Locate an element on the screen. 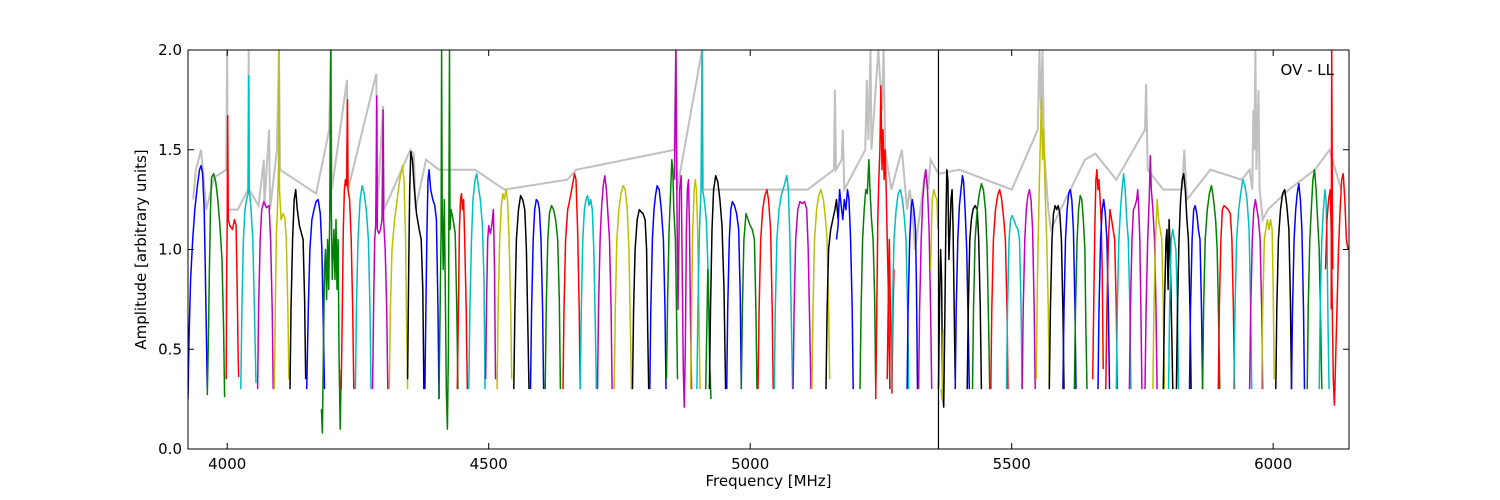  x-tick-label: 6000 is located at coordinates (1273, 464).